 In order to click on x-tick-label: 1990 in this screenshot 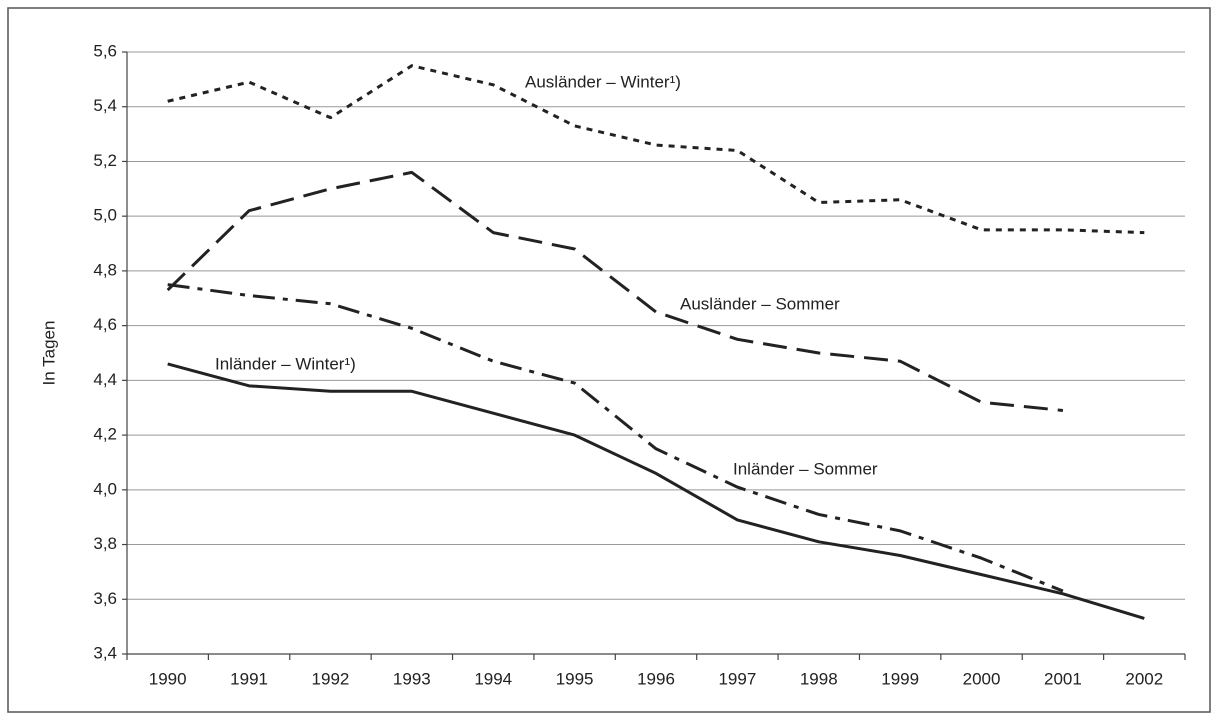, I will do `click(168, 678)`.